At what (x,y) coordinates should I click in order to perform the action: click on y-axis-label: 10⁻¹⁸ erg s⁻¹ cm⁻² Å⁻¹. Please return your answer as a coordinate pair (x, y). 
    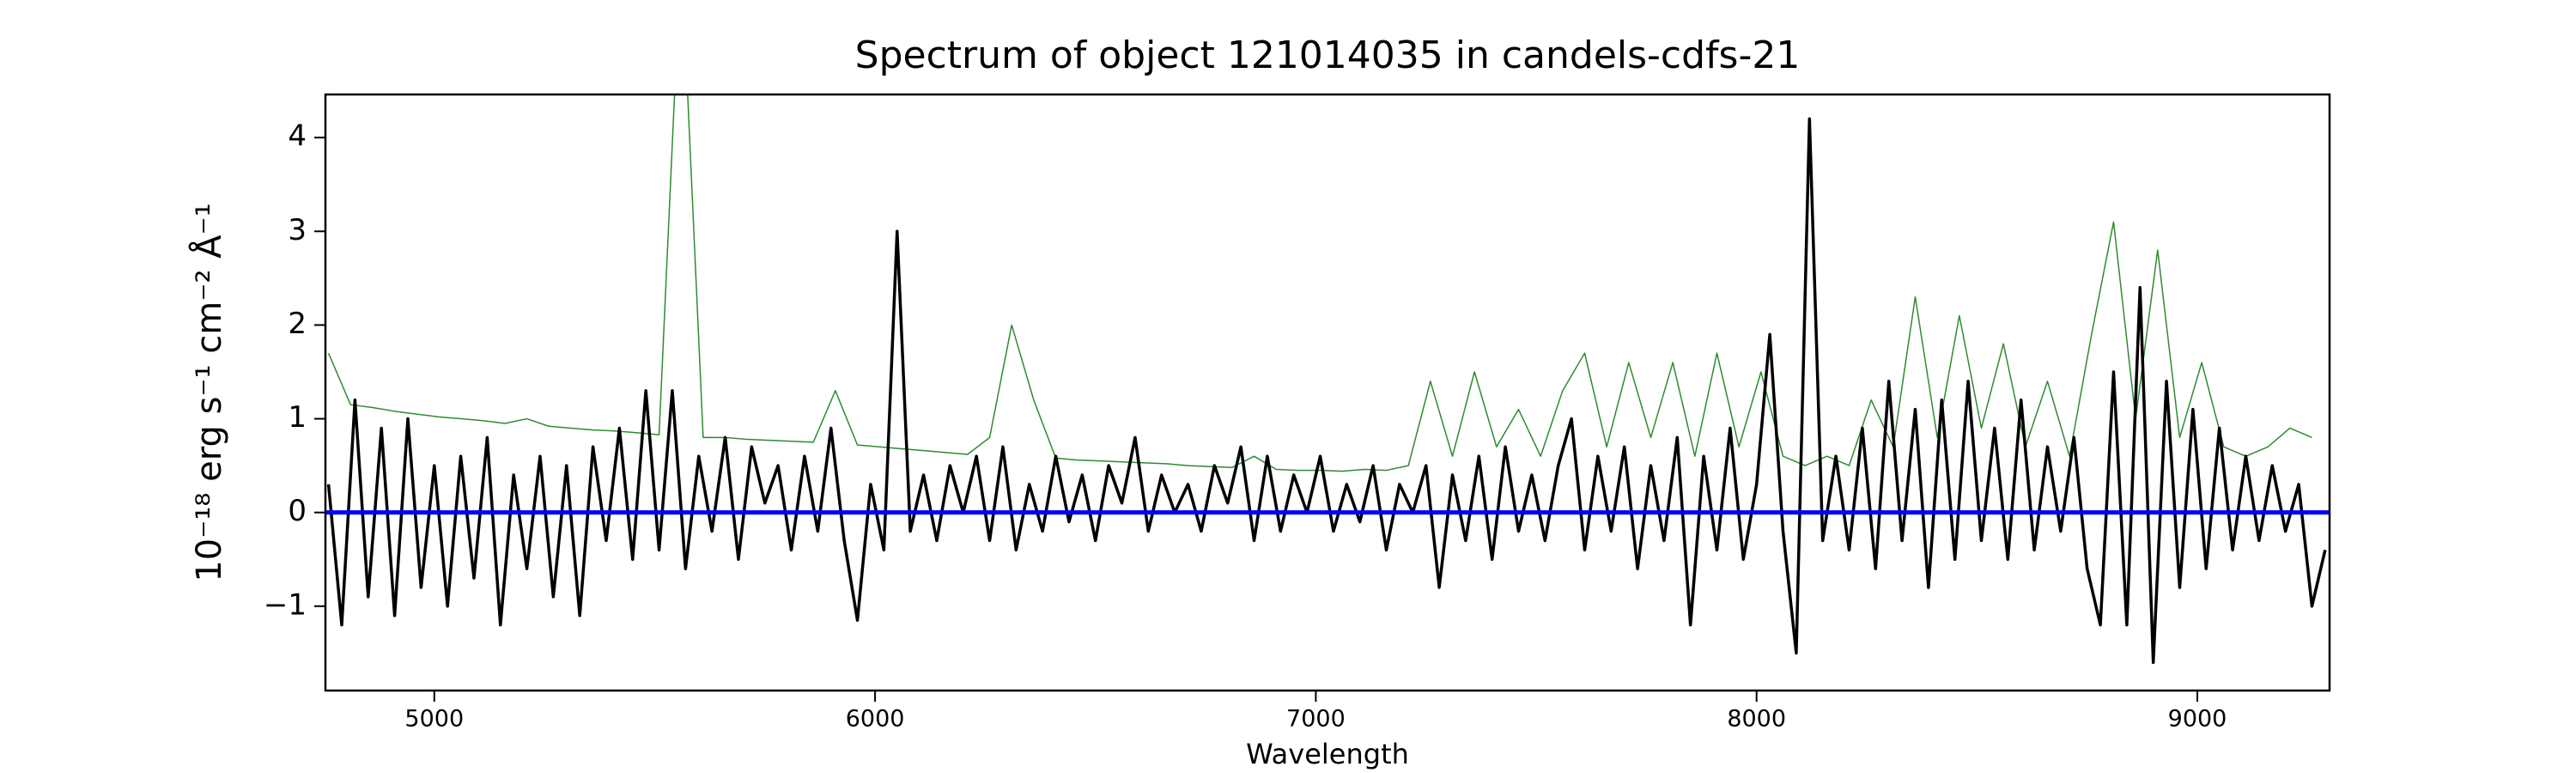
    Looking at the image, I should click on (208, 392).